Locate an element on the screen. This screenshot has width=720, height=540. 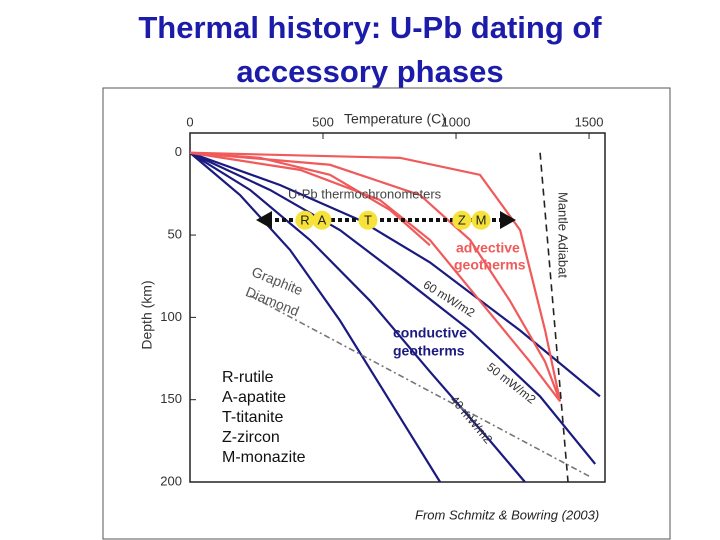
point-label: Z is located at coordinates (462, 220).